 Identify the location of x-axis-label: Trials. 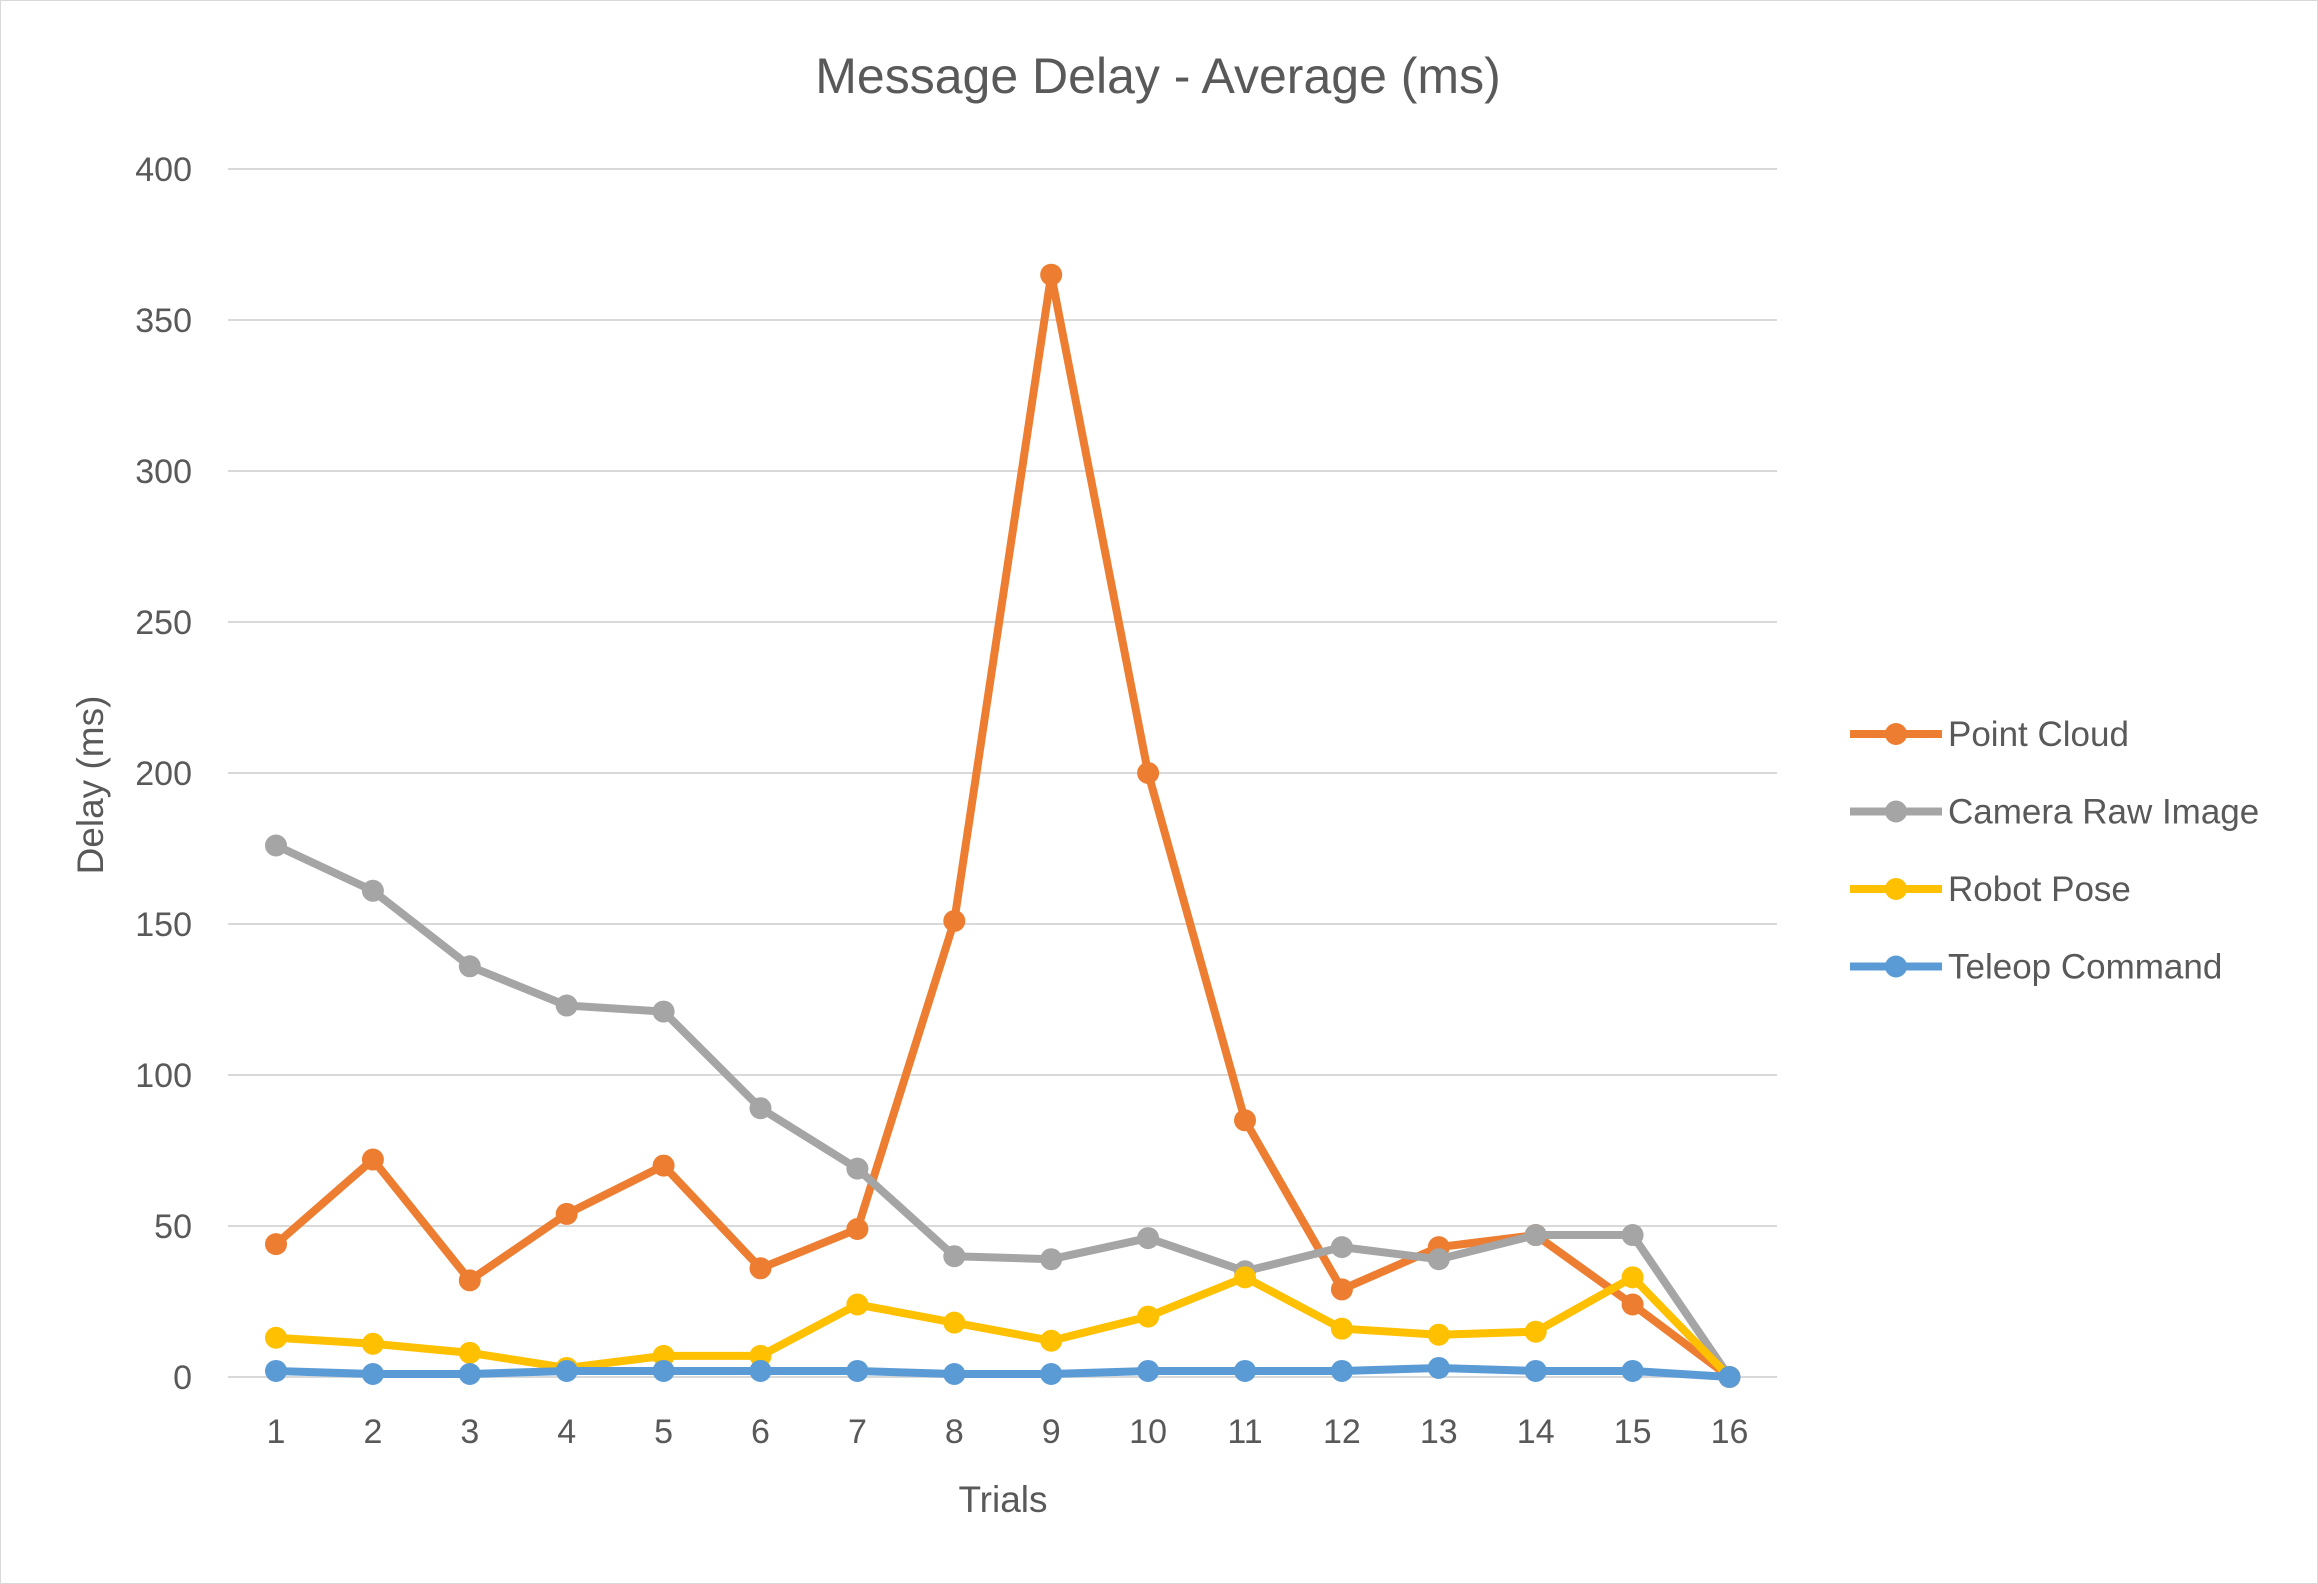
(1002, 1499).